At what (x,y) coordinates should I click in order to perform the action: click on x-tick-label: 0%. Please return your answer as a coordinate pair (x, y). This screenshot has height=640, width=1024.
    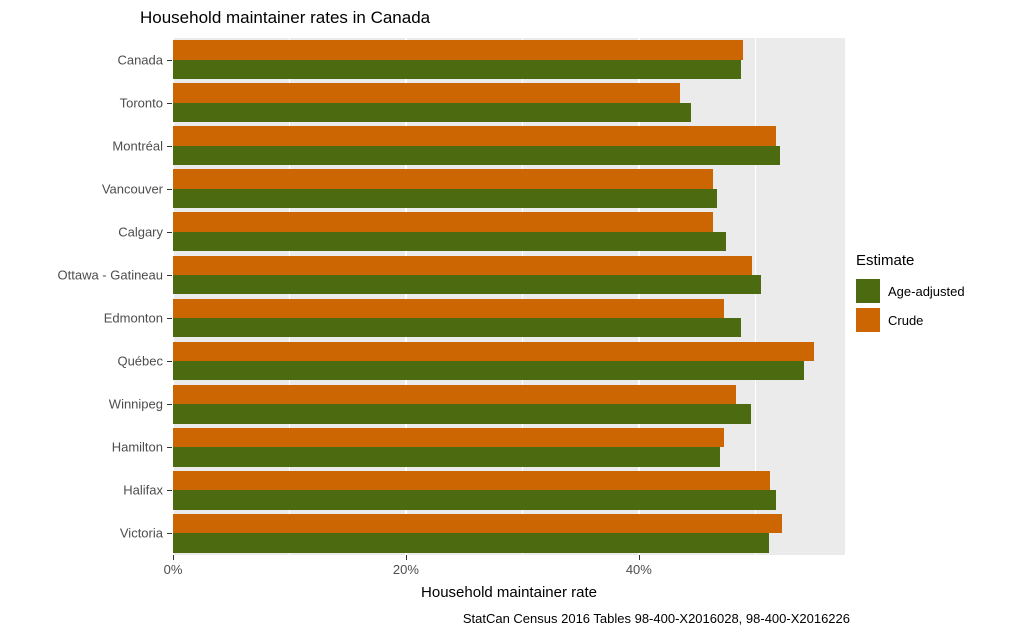
    Looking at the image, I should click on (173, 569).